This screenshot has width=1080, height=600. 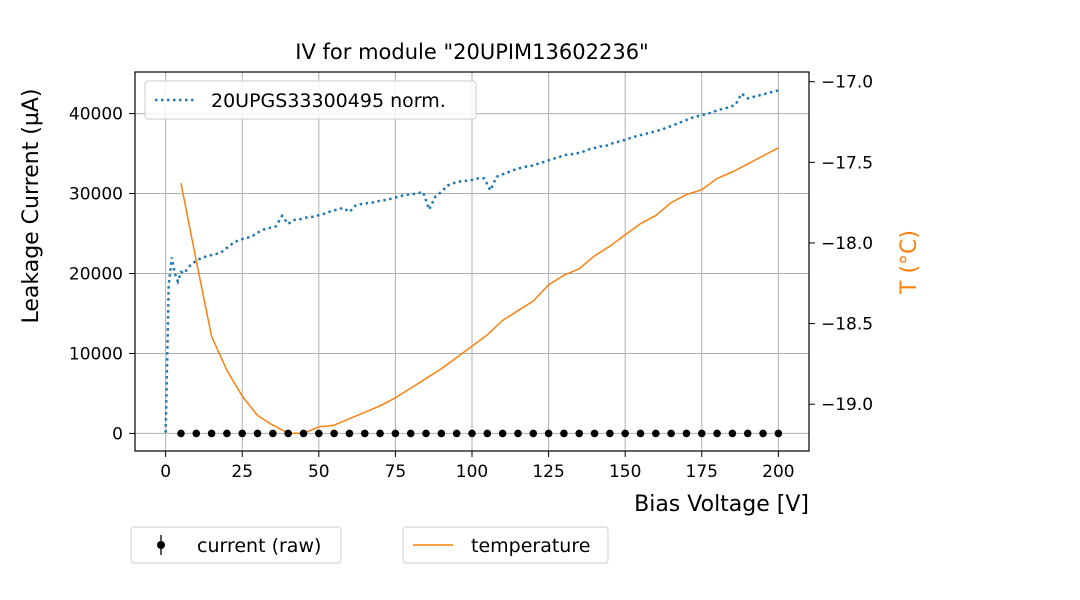 What do you see at coordinates (161, 545) in the screenshot?
I see `legend-swatch-current` at bounding box center [161, 545].